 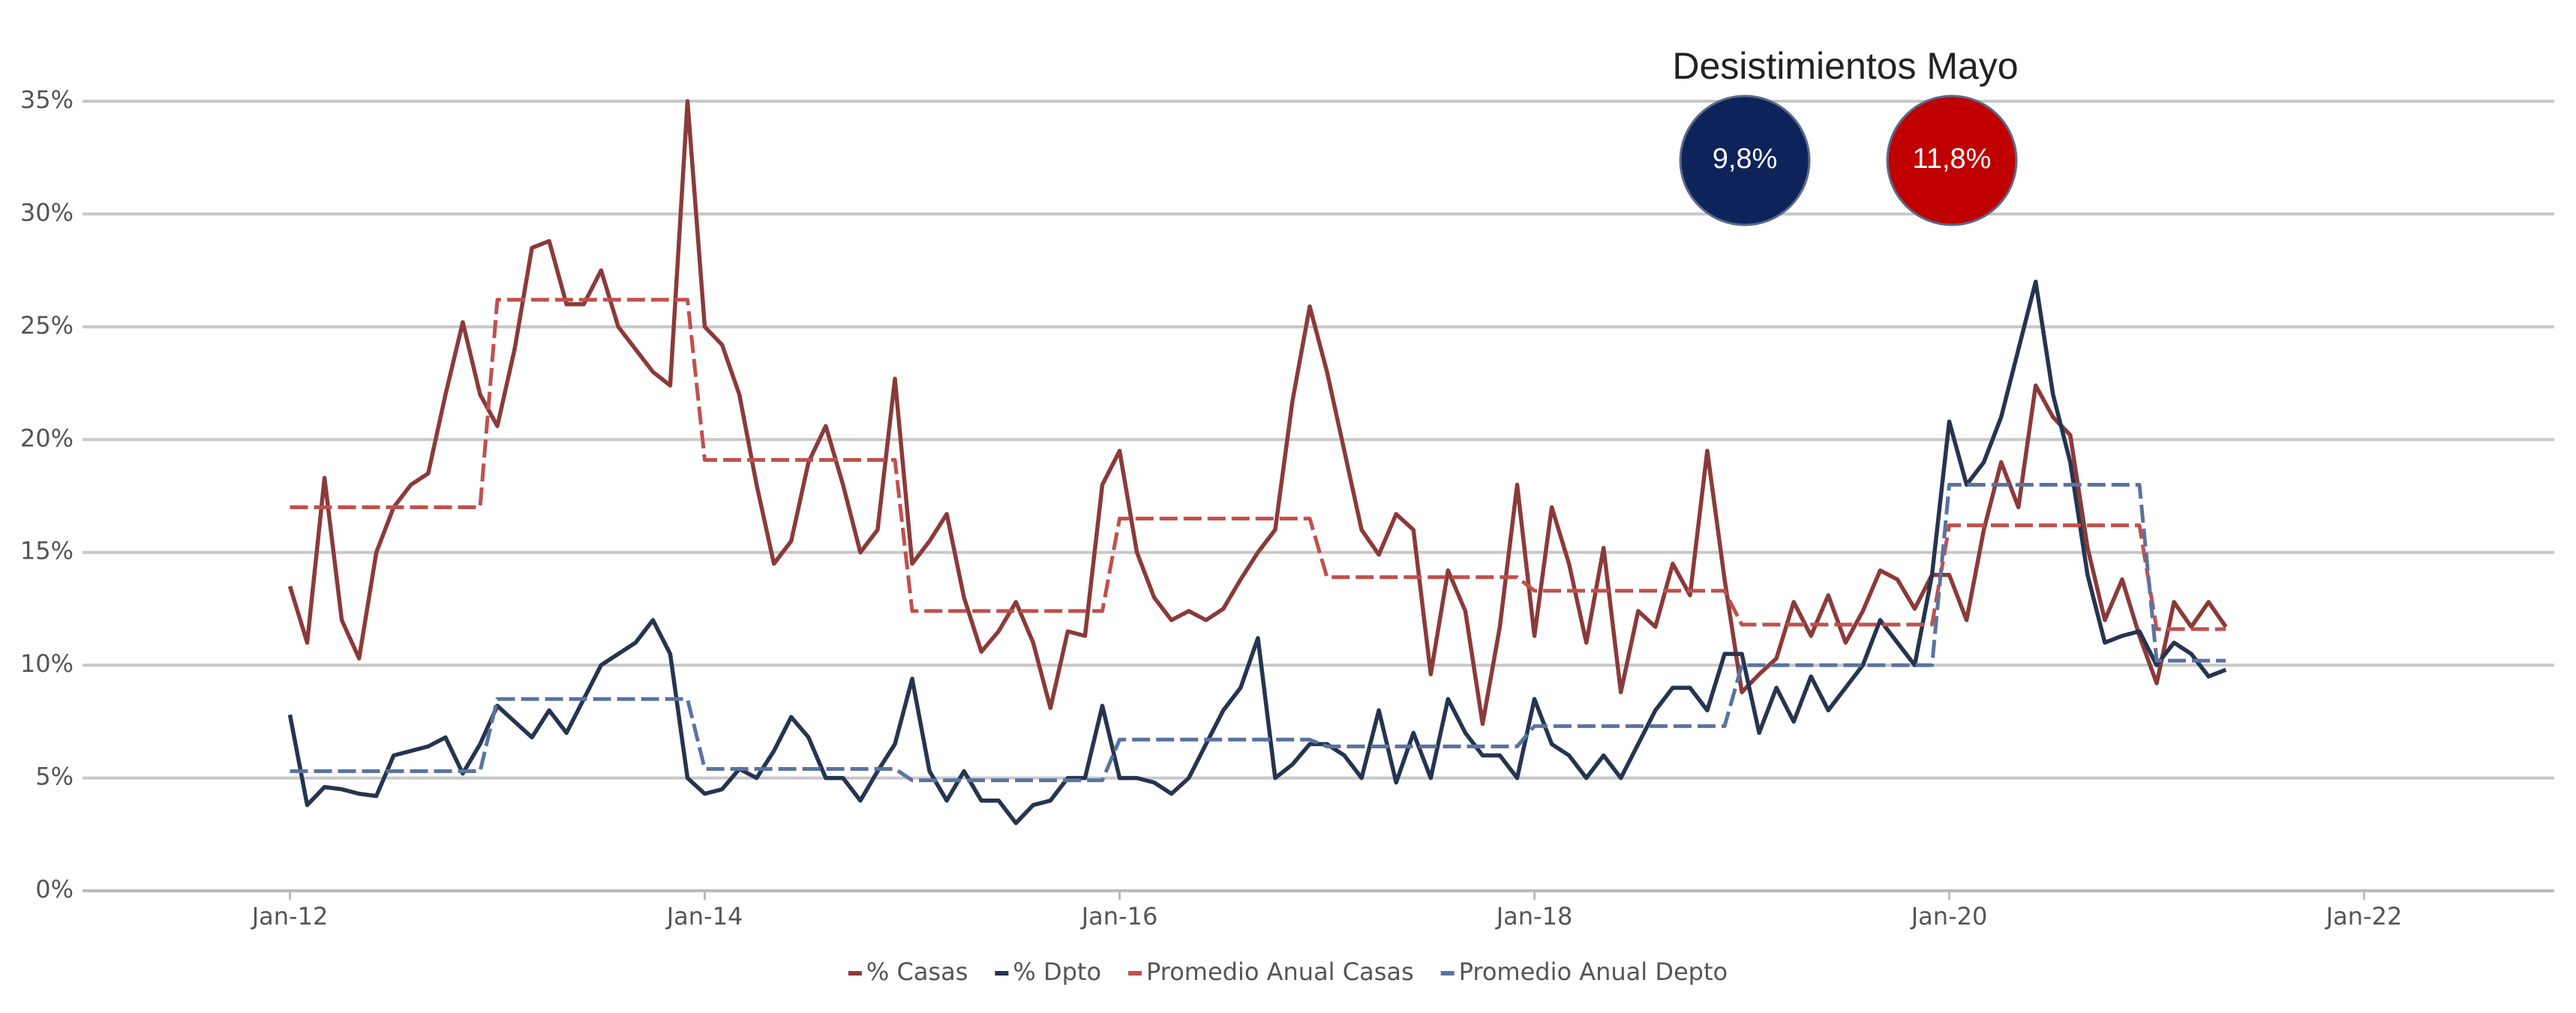 What do you see at coordinates (1593, 972) in the screenshot?
I see `legend-label: Promedio Anual Depto` at bounding box center [1593, 972].